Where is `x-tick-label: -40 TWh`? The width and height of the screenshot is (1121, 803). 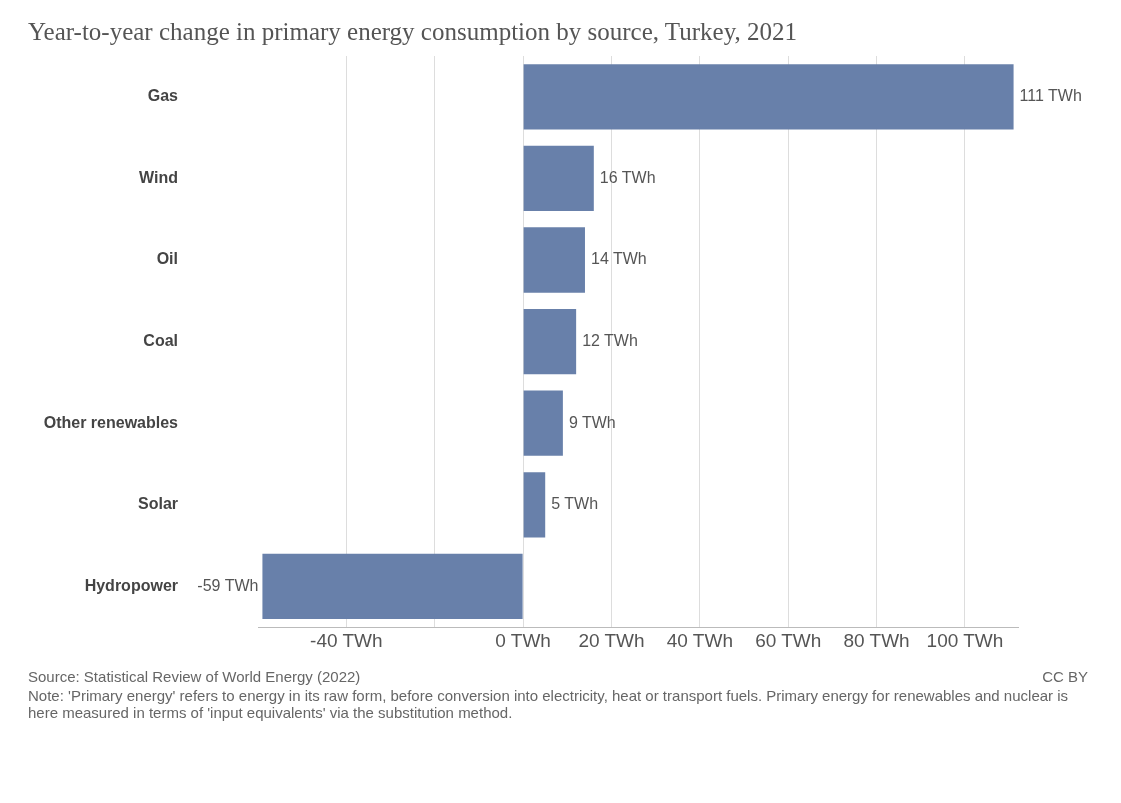 x-tick-label: -40 TWh is located at coordinates (346, 640).